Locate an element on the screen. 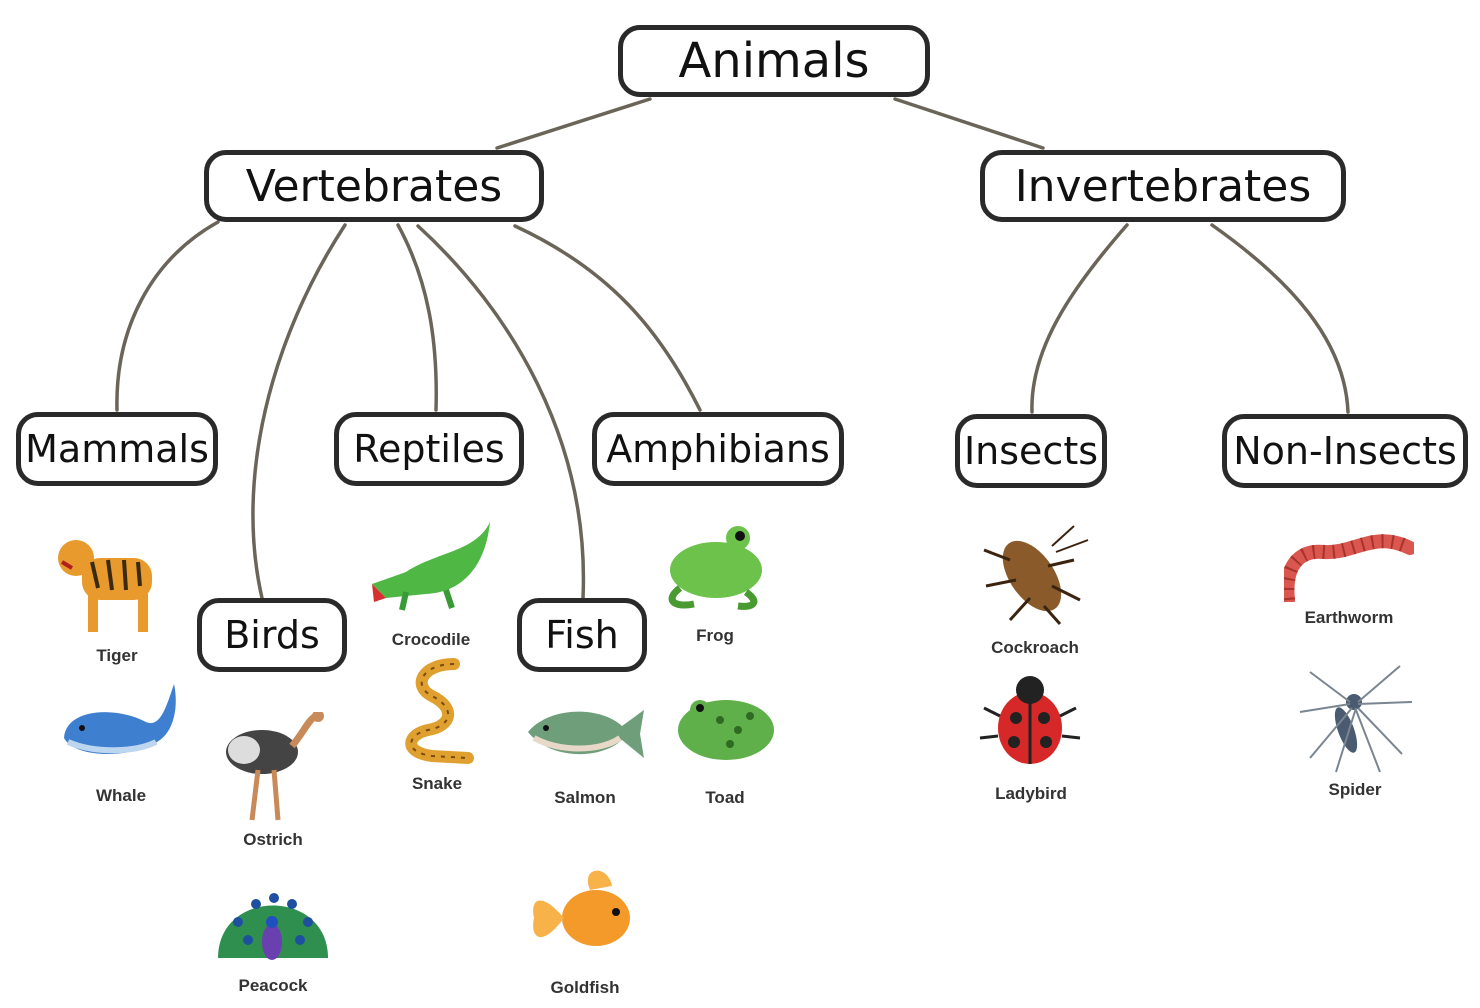  animal-cockroach: Cockroach is located at coordinates (1035, 590).